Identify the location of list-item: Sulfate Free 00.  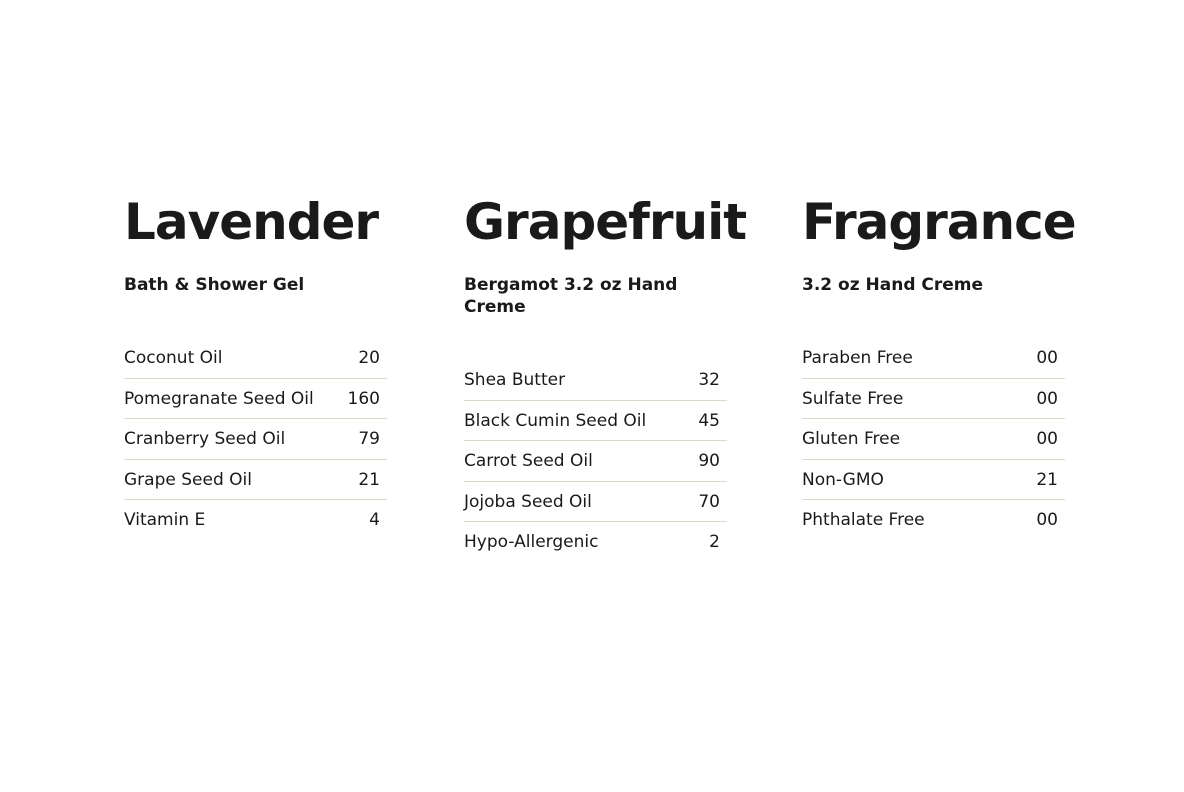
(933, 399).